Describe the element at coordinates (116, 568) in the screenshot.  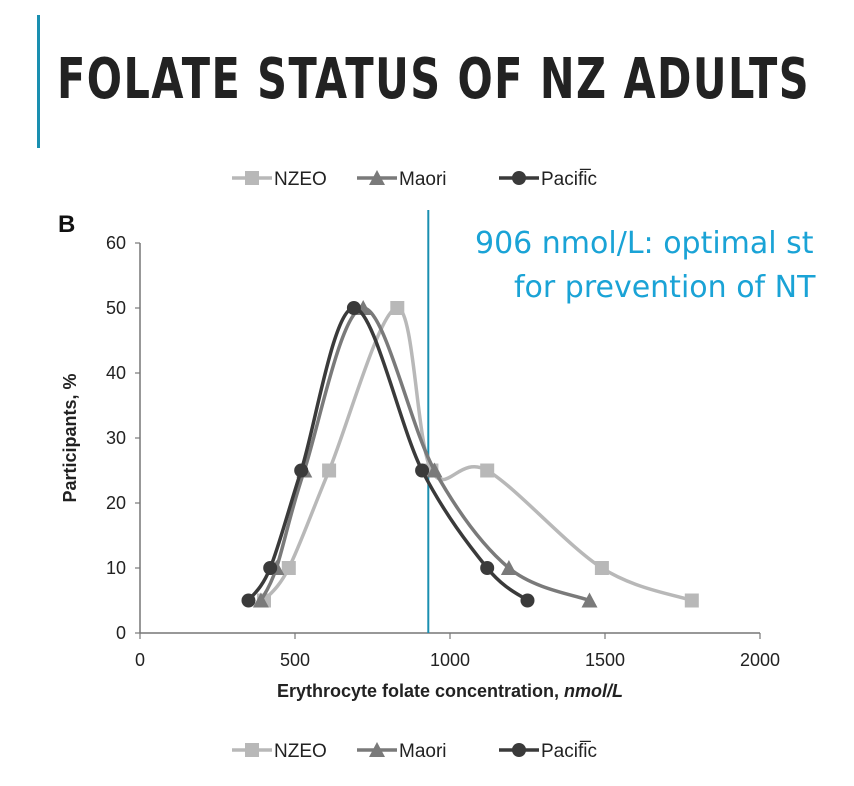
I see `y-tick-label: 10` at that location.